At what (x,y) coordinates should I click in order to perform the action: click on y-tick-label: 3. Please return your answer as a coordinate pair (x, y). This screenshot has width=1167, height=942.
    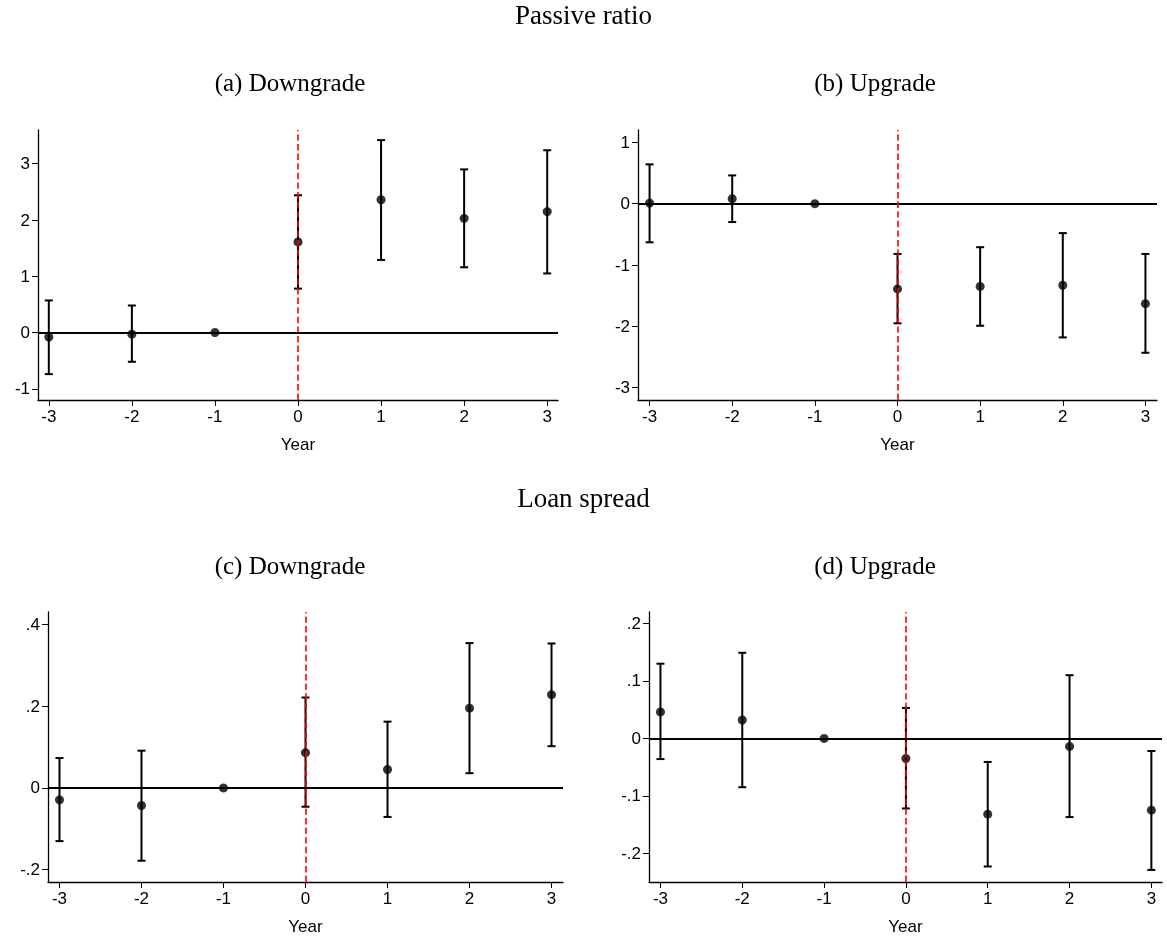
    Looking at the image, I should click on (25, 164).